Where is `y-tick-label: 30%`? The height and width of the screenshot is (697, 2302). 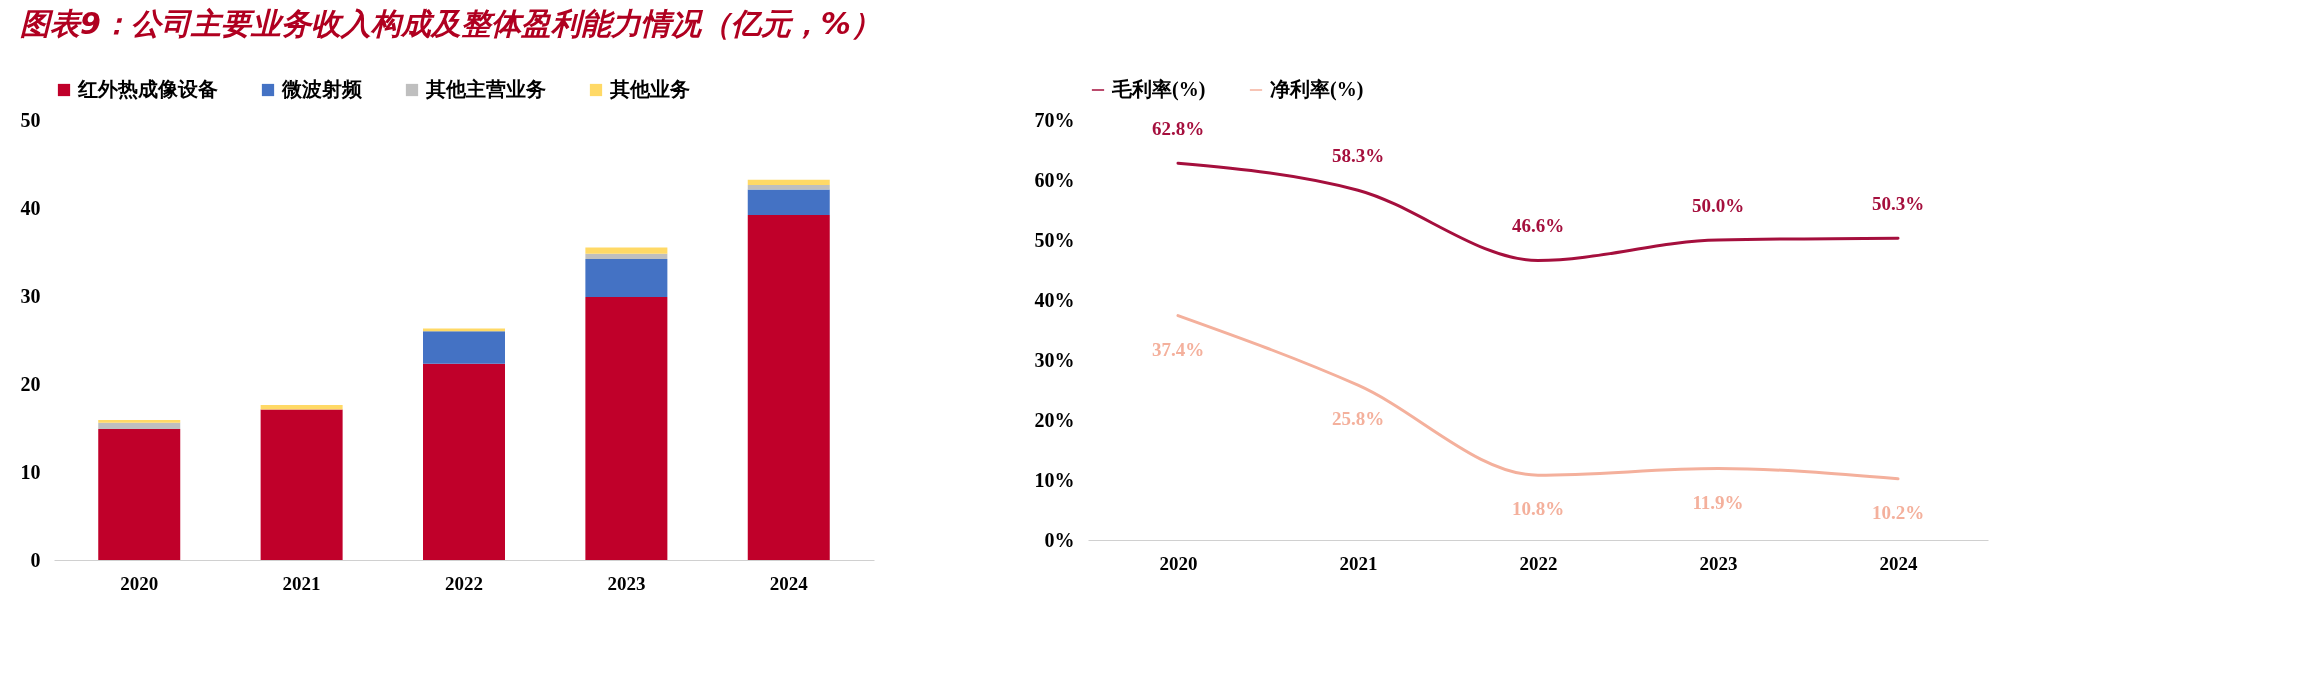 y-tick-label: 30% is located at coordinates (1054, 359).